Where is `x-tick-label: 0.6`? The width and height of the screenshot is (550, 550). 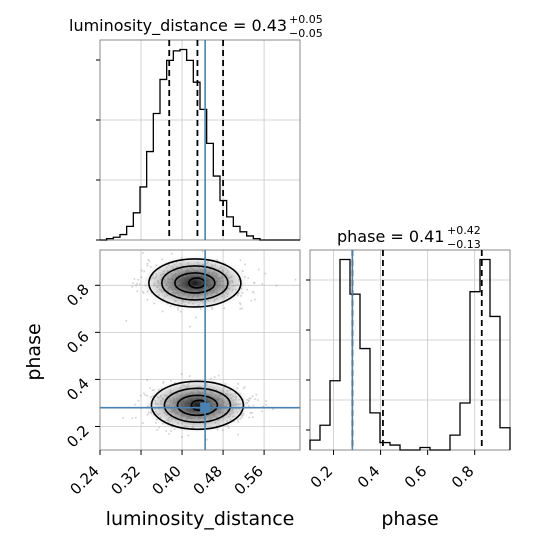
x-tick-label: 0.6 is located at coordinates (416, 477).